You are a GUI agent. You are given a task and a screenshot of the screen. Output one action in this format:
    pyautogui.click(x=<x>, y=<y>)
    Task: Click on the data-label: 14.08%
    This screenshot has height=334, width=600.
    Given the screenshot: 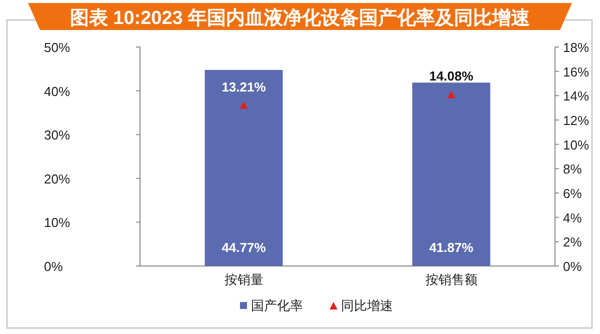 What is the action you would take?
    pyautogui.click(x=451, y=76)
    